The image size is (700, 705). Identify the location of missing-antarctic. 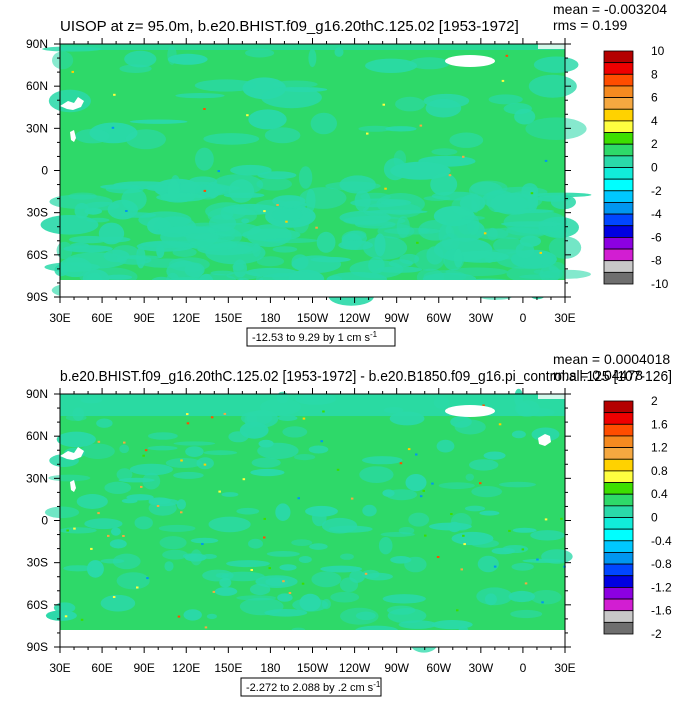
(312, 288).